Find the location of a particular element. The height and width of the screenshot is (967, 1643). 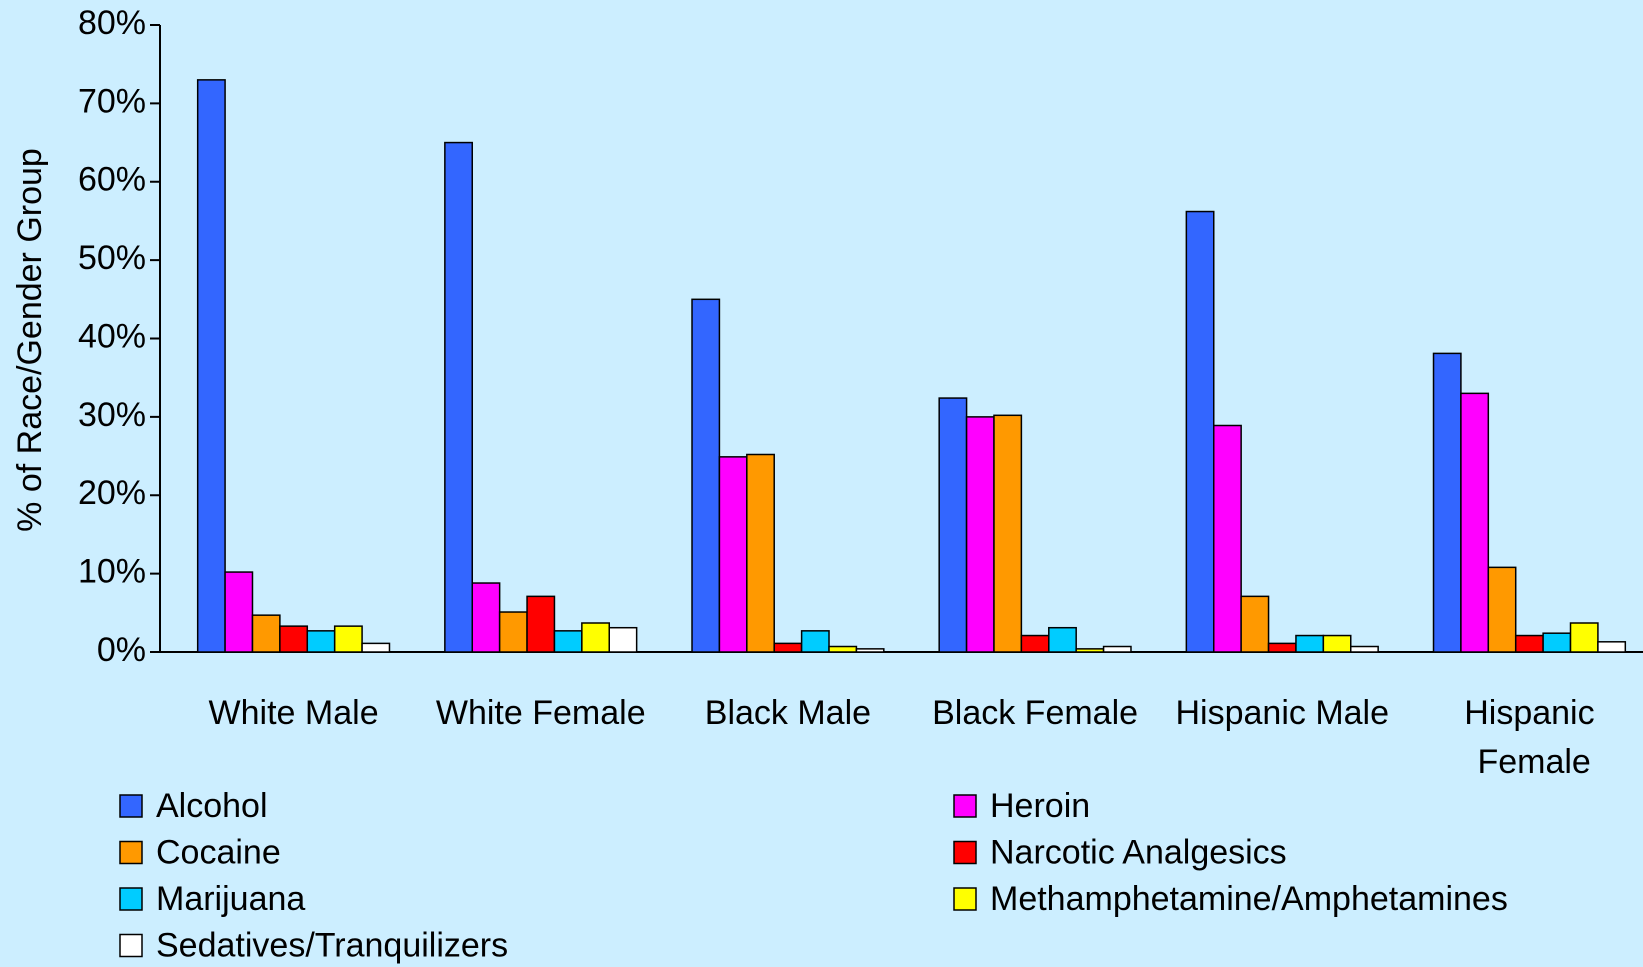

y-tick-label: 40% is located at coordinates (112, 336).